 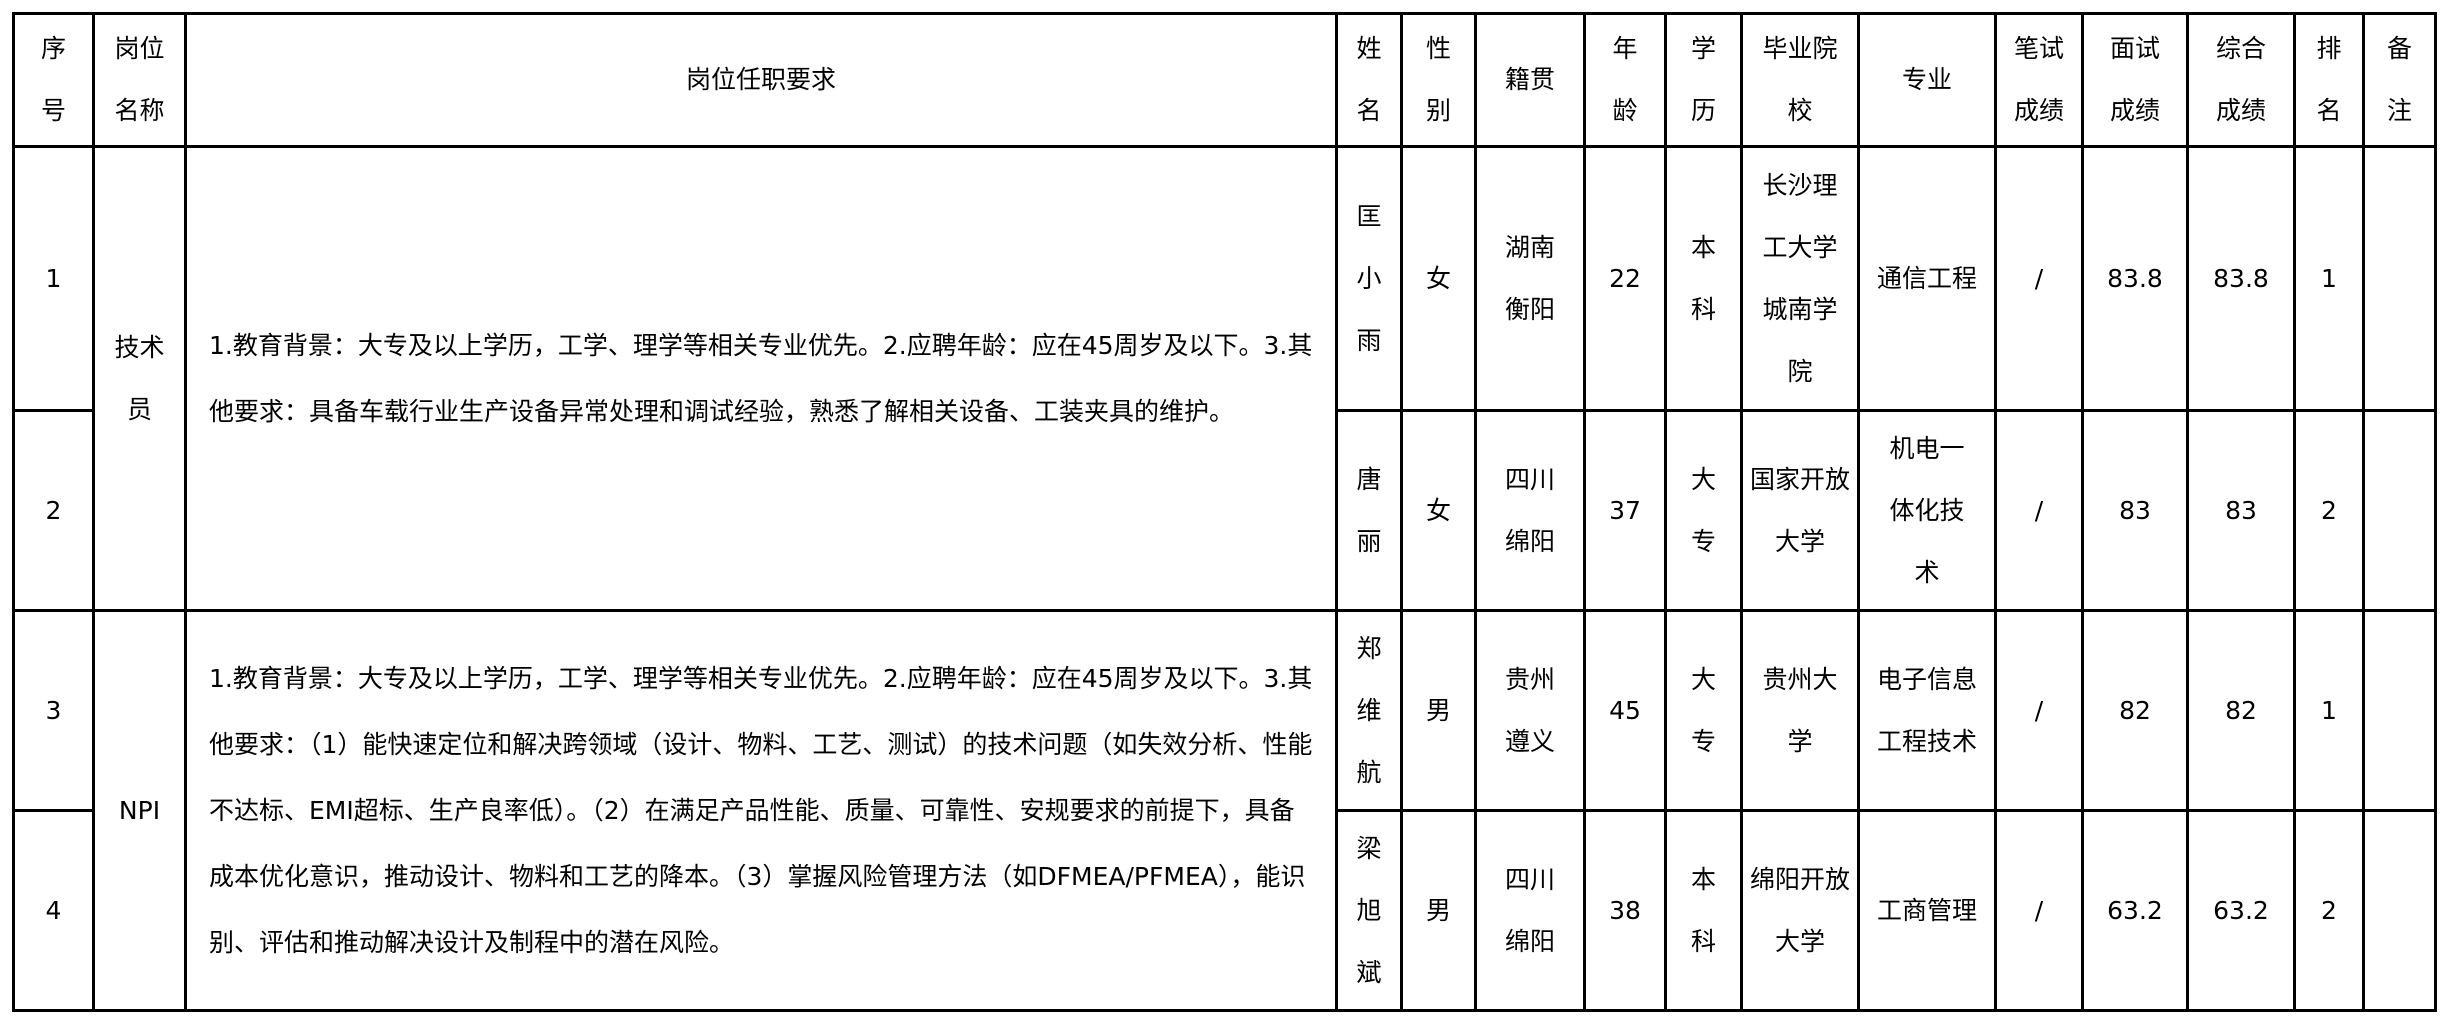 I want to click on cell-total: 63.2, so click(x=2241, y=910).